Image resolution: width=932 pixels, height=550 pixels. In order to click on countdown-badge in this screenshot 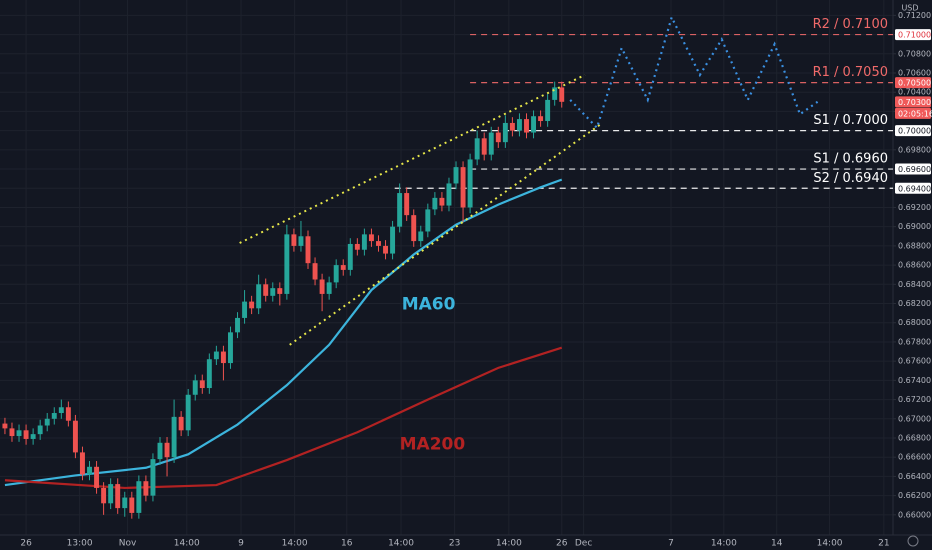, I will do `click(913, 113)`.